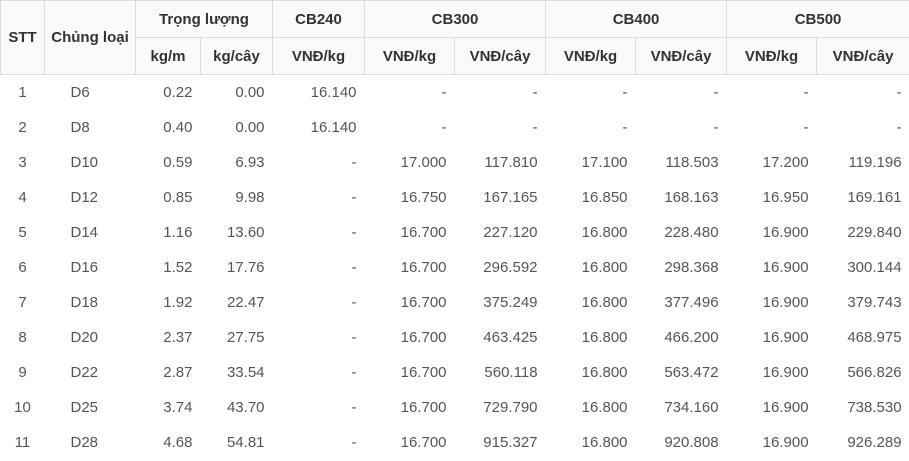  I want to click on table-cell: 0.85, so click(168, 197).